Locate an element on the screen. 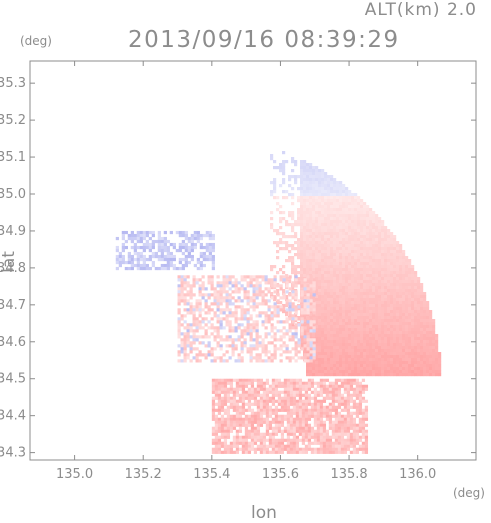 Image resolution: width=491 pixels, height=523 pixels. y-tick-label: 34.3 is located at coordinates (13, 453).